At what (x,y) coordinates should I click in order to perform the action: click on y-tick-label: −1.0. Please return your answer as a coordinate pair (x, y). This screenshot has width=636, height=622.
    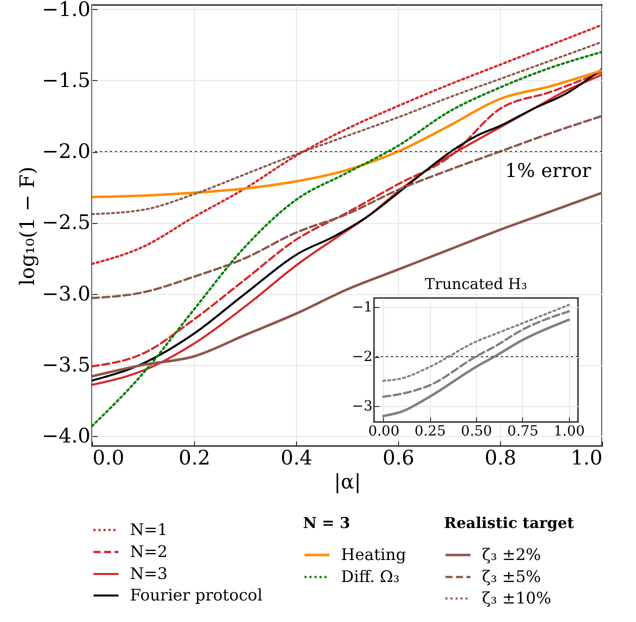
    Looking at the image, I should click on (66, 10).